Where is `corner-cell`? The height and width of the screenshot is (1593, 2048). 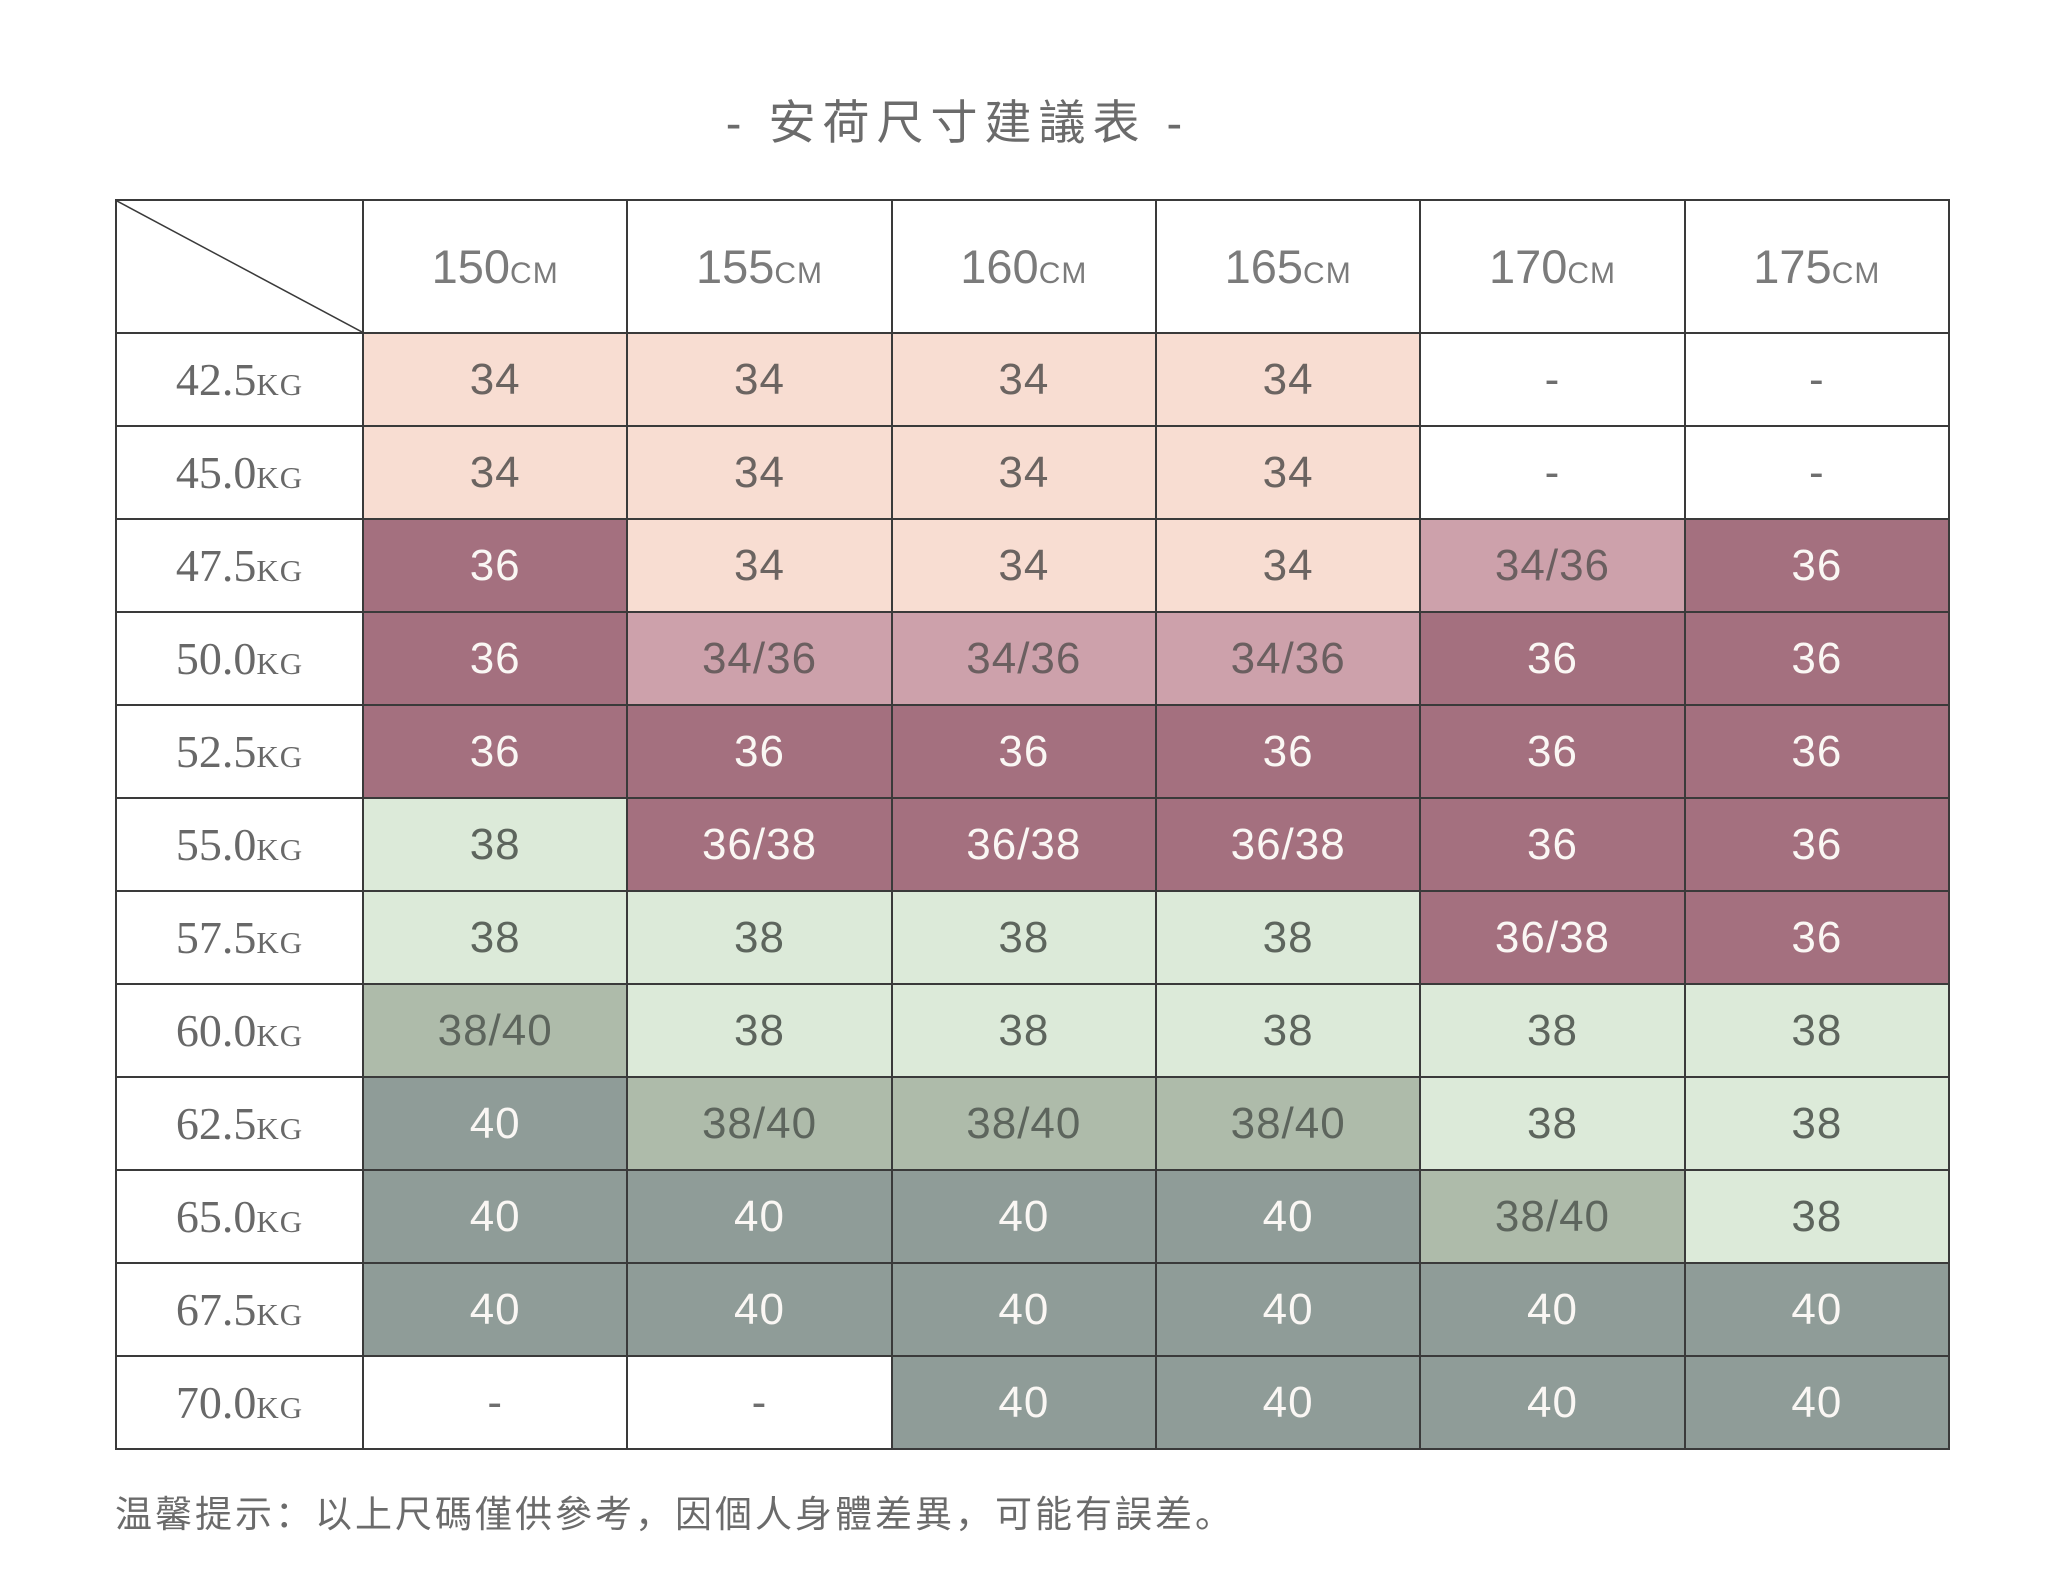
corner-cell is located at coordinates (239, 266).